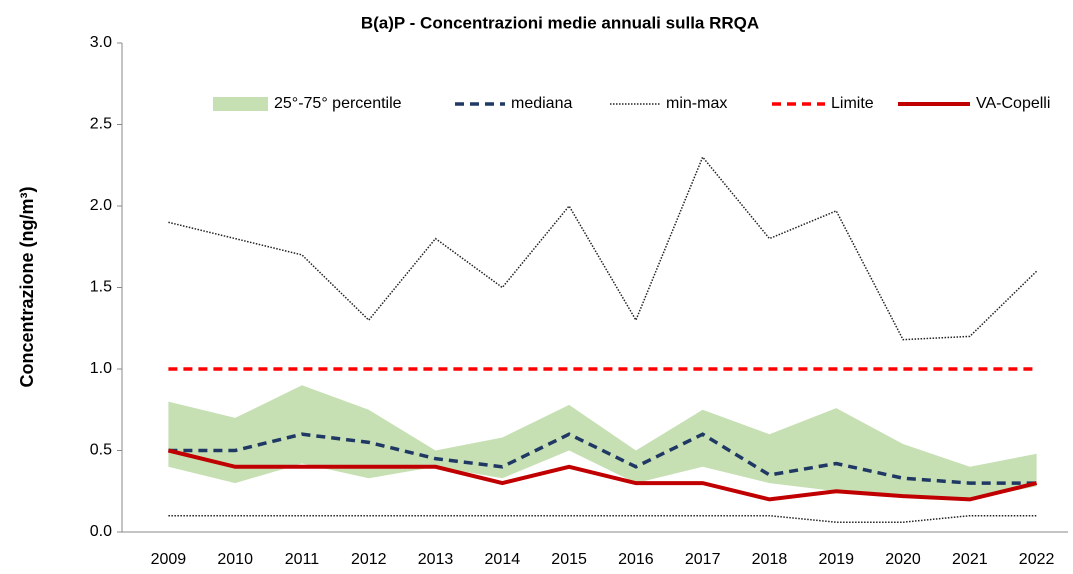 The width and height of the screenshot is (1073, 574). I want to click on x-tick-label: 2022, so click(1037, 559).